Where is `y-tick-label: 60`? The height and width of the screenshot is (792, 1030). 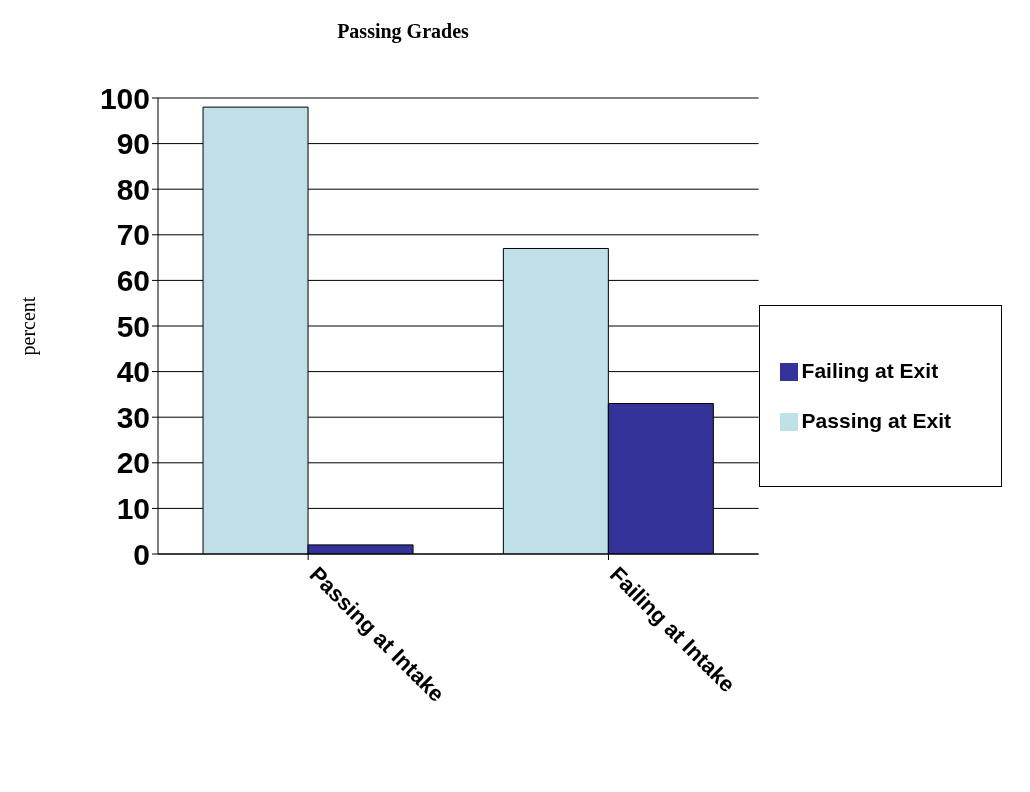 y-tick-label: 60 is located at coordinates (133, 281).